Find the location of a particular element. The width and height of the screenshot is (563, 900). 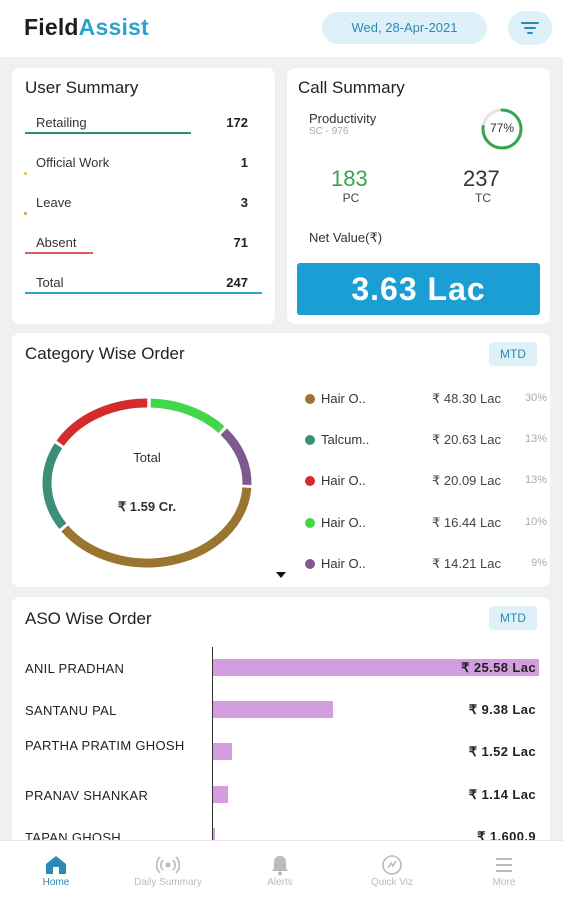

legend-item: Talcum.. ₹ 20.63 Lac 13% is located at coordinates (421, 440).